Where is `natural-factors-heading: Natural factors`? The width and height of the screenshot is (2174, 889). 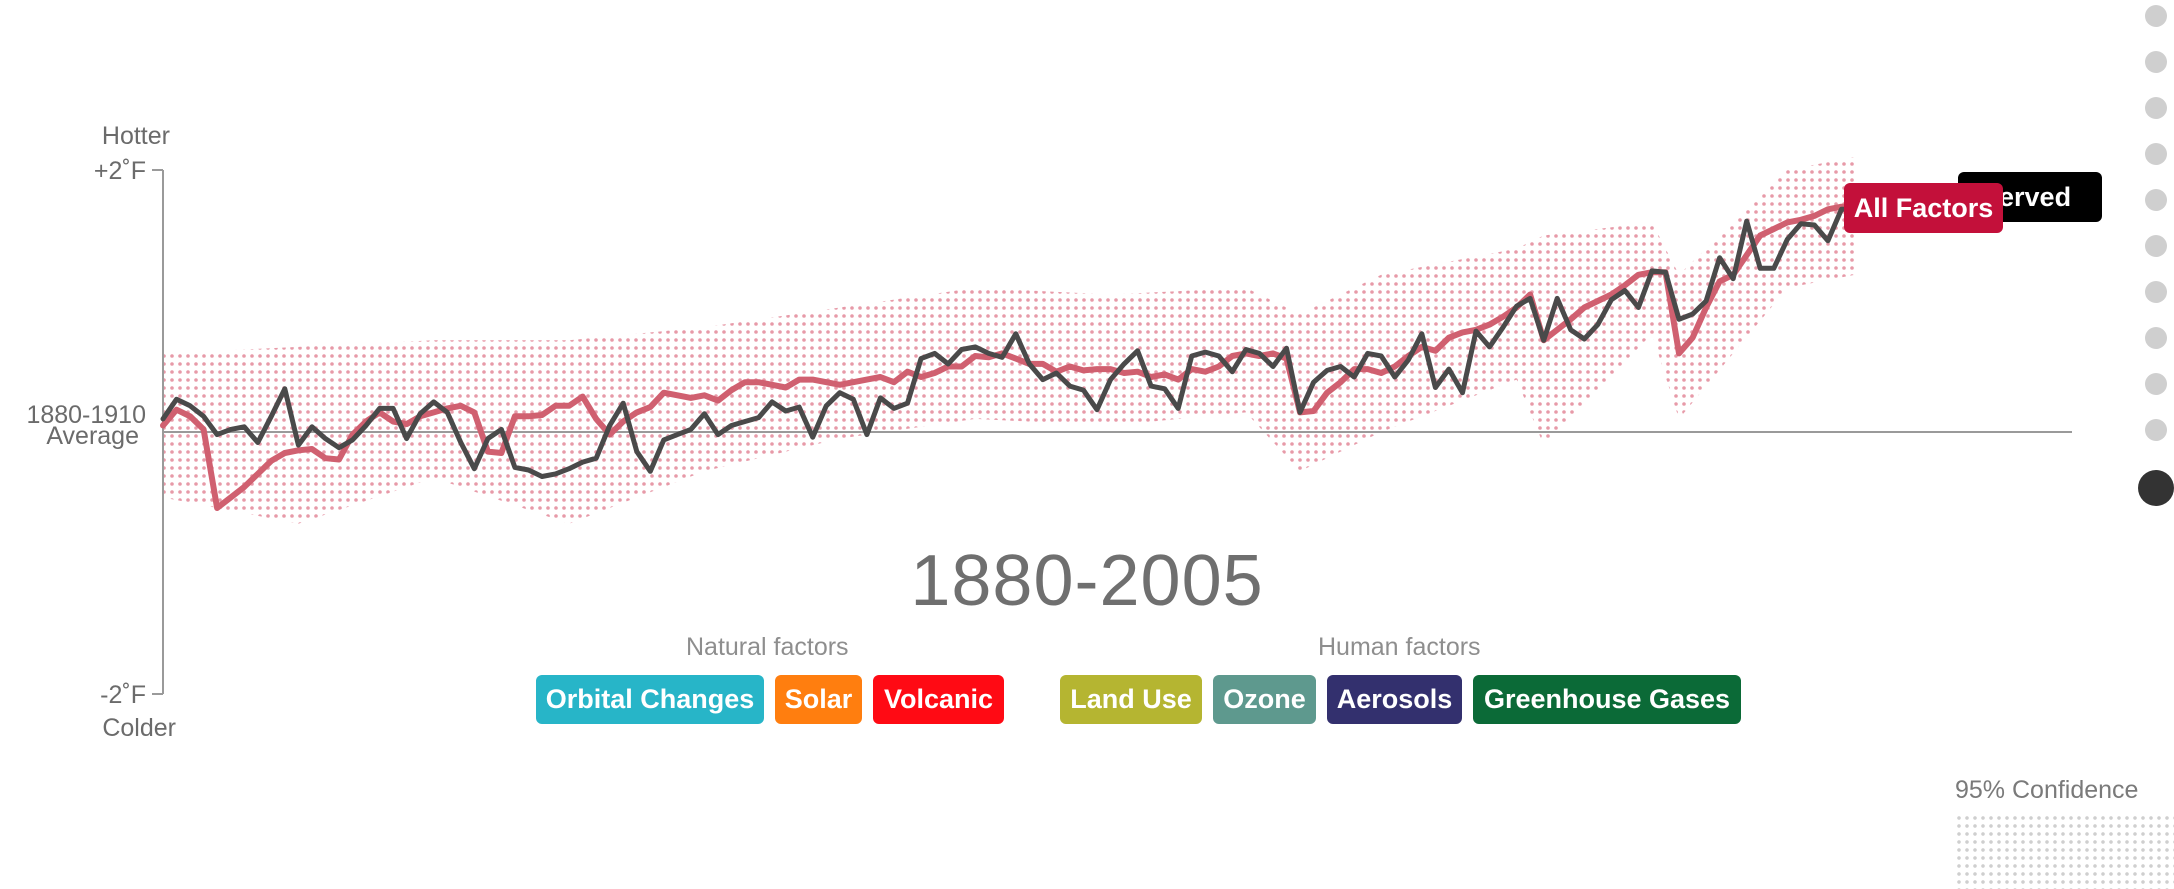 natural-factors-heading: Natural factors is located at coordinates (767, 647).